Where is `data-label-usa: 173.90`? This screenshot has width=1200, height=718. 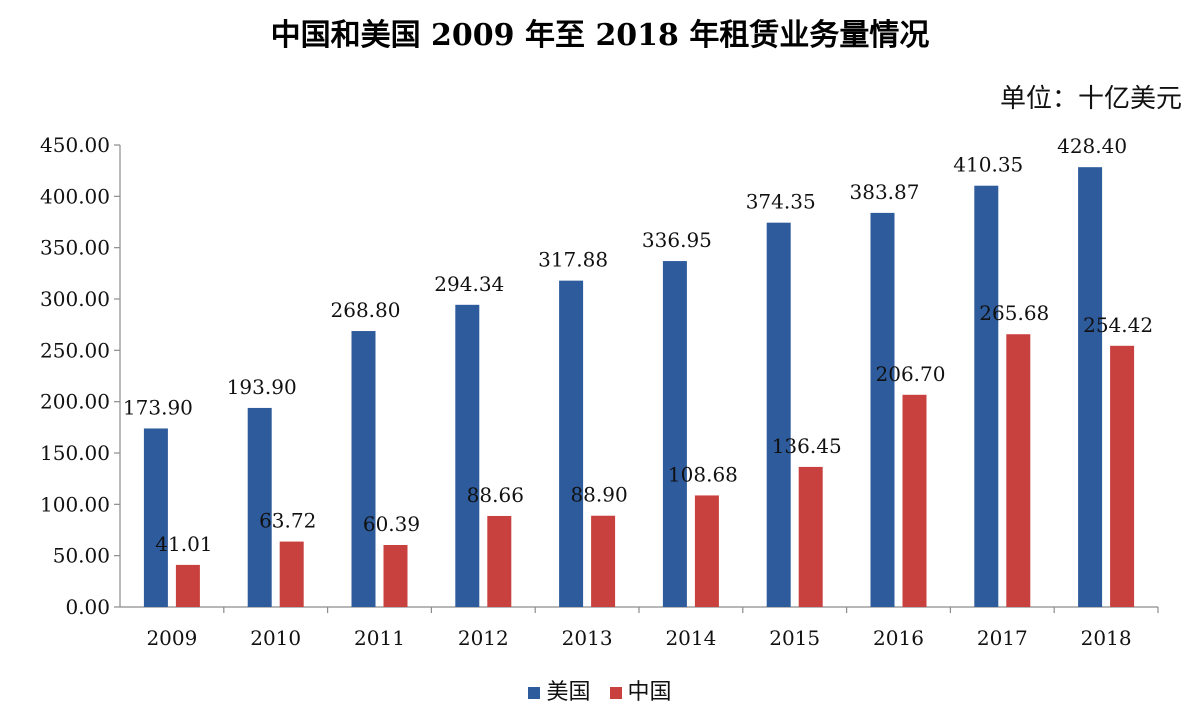 data-label-usa: 173.90 is located at coordinates (158, 407).